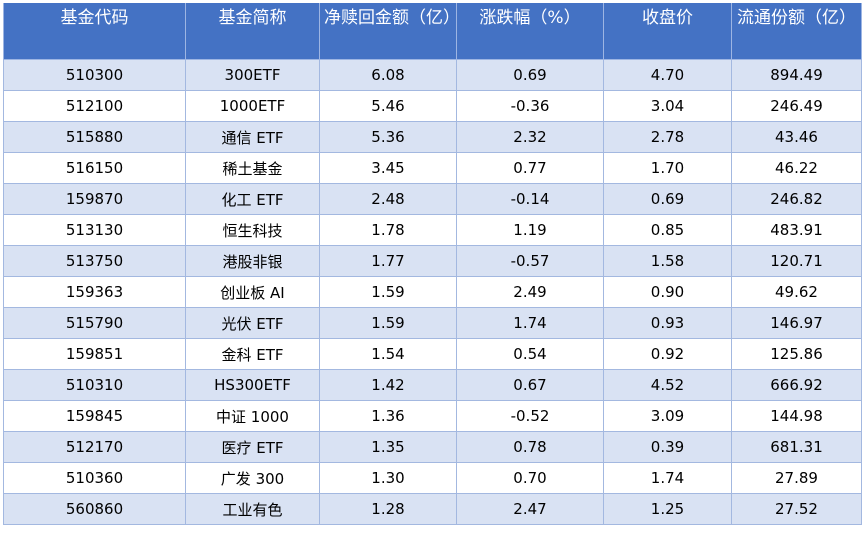 The image size is (865, 548). I want to click on cell-float-shares: 894.49, so click(796, 75).